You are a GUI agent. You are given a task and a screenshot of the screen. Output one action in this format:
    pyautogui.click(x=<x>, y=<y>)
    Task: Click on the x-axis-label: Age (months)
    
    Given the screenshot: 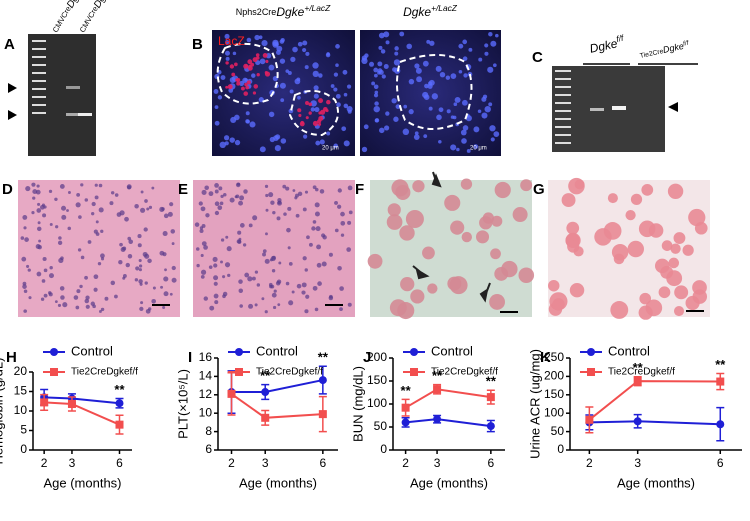 What is the action you would take?
    pyautogui.click(x=82, y=482)
    